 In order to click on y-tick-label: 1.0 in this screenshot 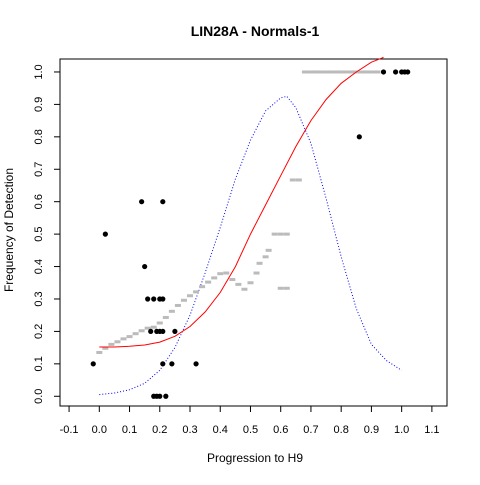, I will do `click(39, 71)`.